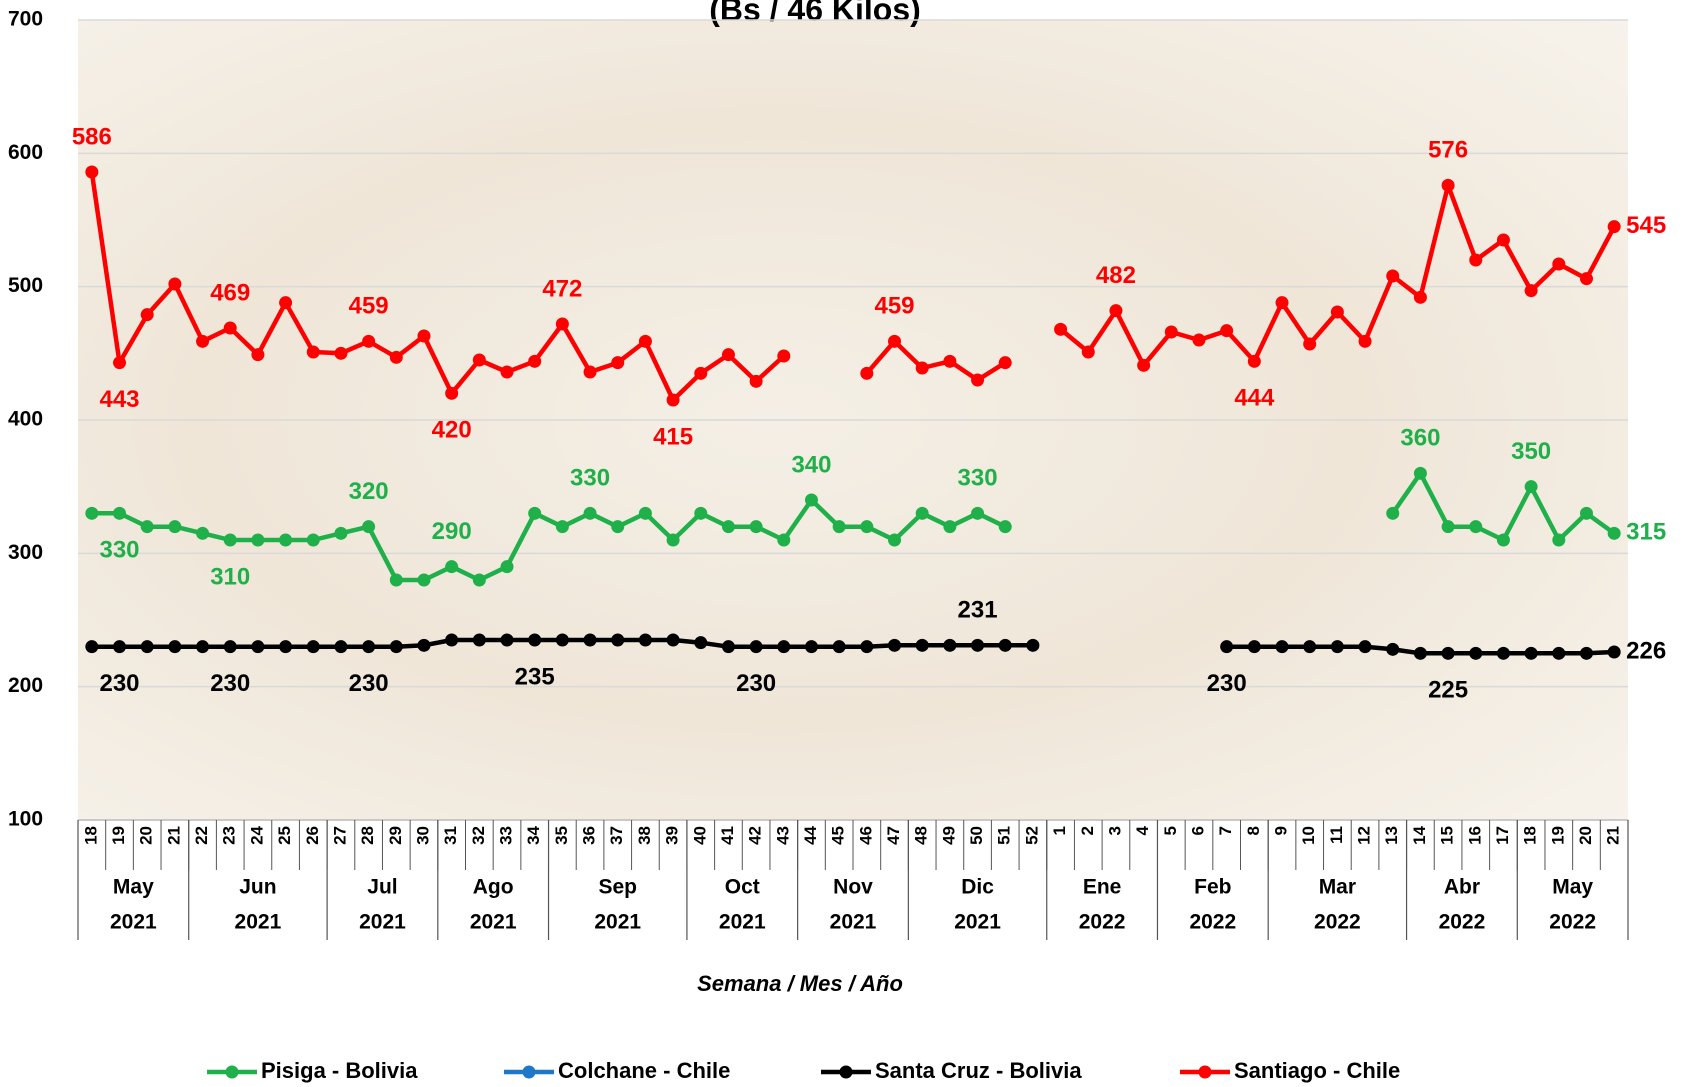 This screenshot has height=1087, width=1682. What do you see at coordinates (1212, 887) in the screenshot?
I see `month-label: Feb` at bounding box center [1212, 887].